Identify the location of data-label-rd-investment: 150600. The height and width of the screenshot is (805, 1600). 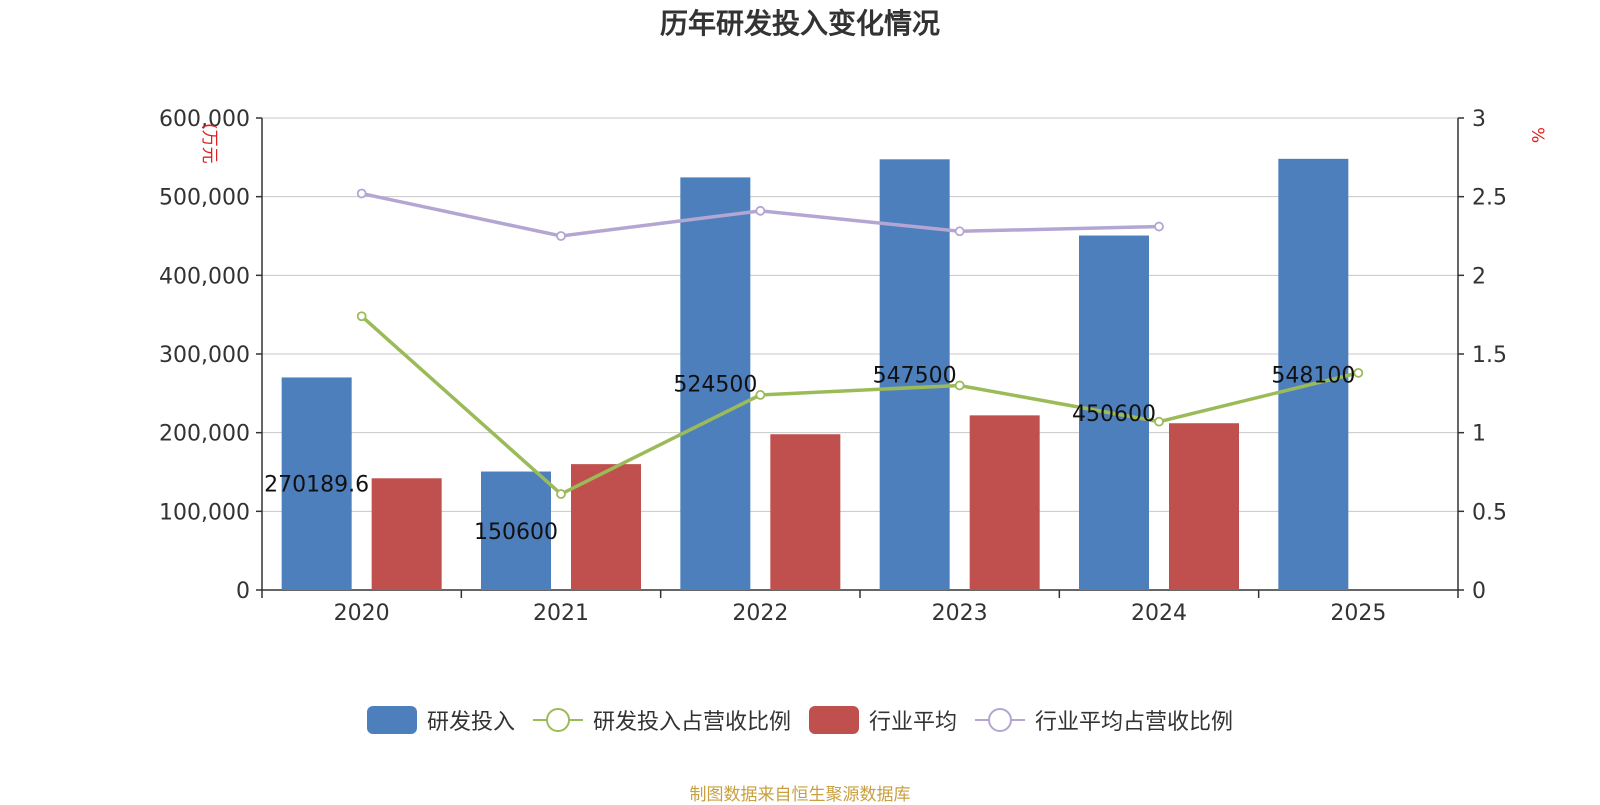
(516, 532).